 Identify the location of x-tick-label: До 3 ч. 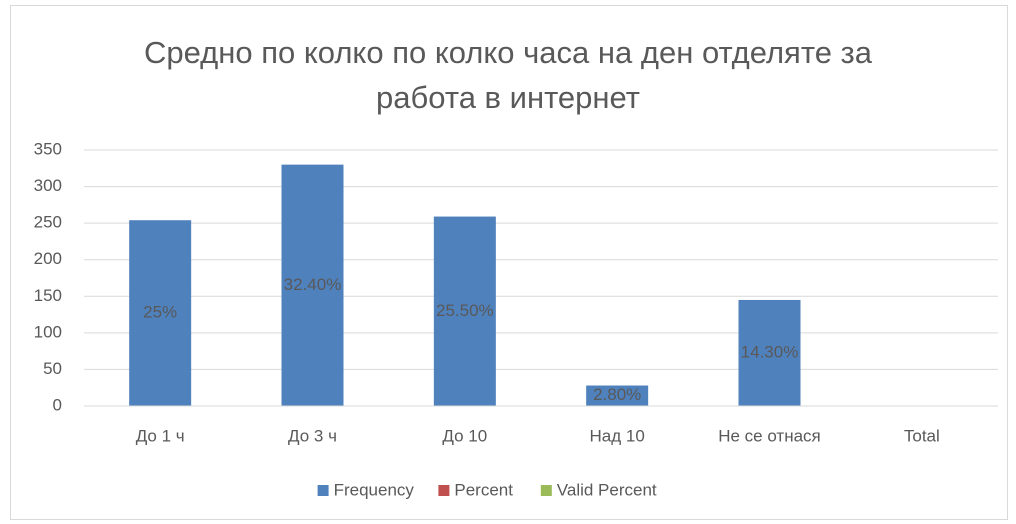
(312, 435).